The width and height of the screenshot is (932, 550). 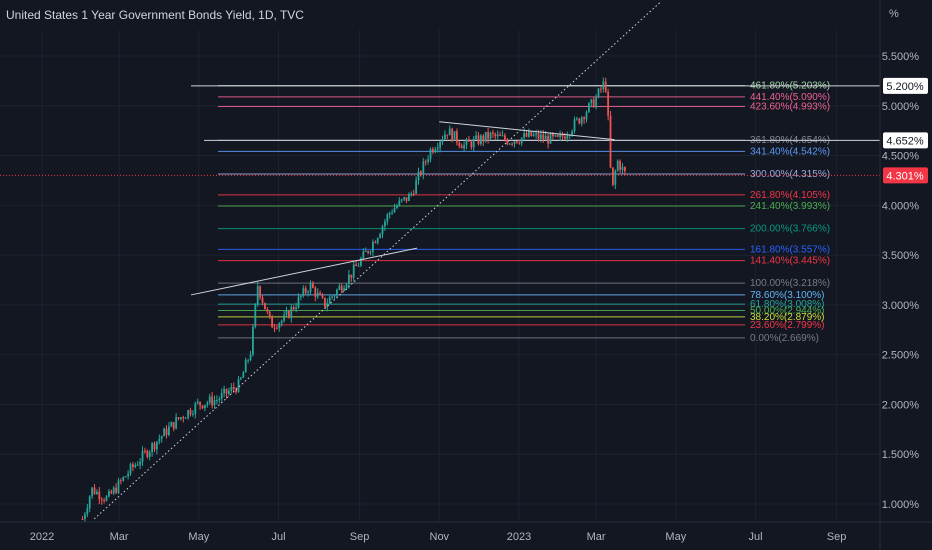 What do you see at coordinates (790, 97) in the screenshot?
I see `fib-level-label: 441.40%(5.090%)` at bounding box center [790, 97].